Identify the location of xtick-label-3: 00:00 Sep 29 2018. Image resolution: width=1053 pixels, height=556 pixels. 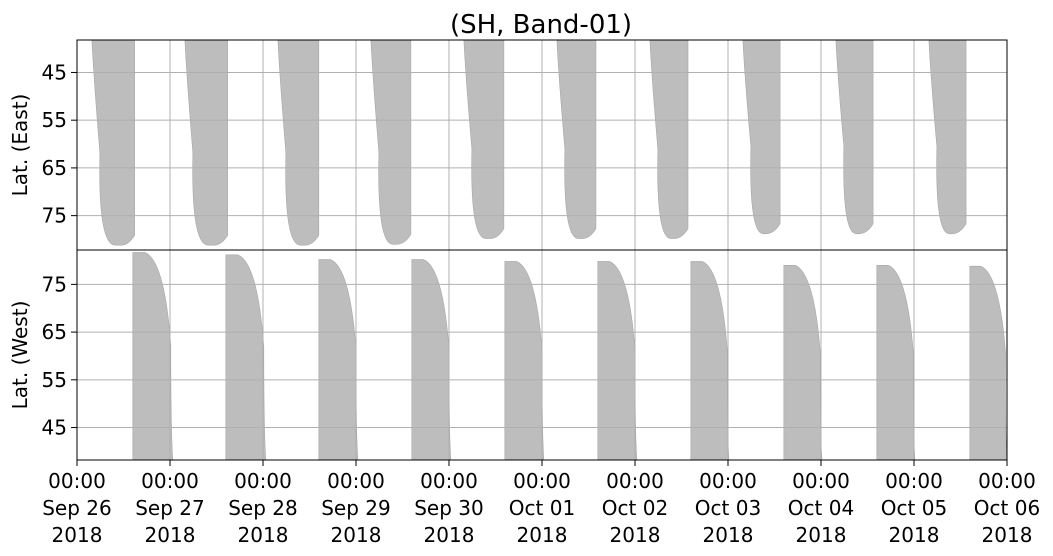
(356, 508).